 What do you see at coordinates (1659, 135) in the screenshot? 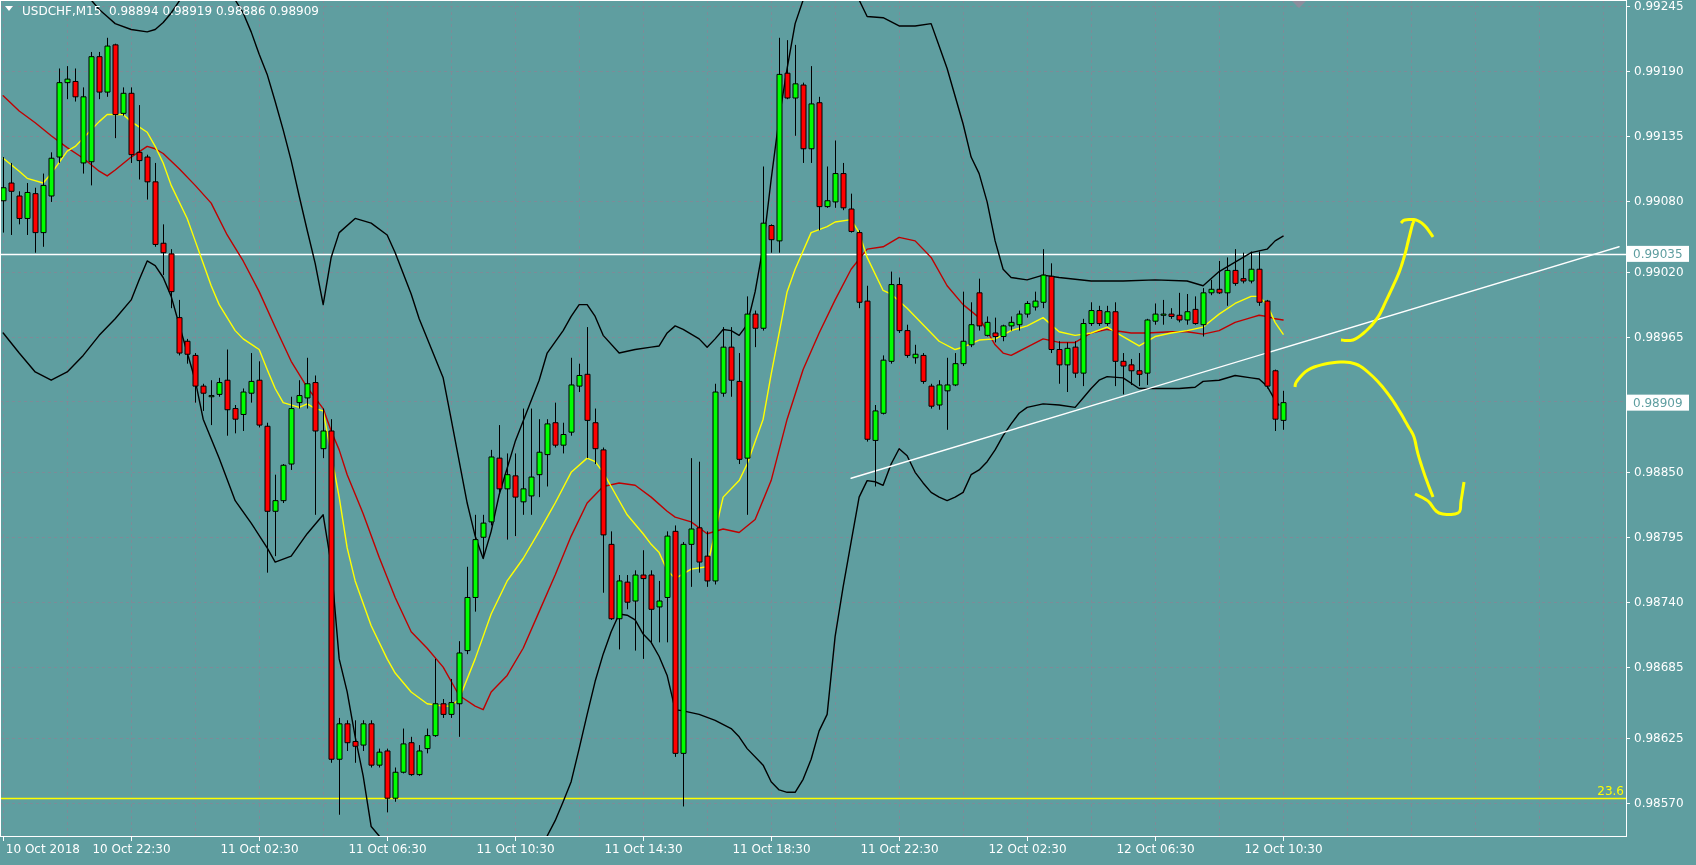
I see `y-tick-label: 0.99135` at bounding box center [1659, 135].